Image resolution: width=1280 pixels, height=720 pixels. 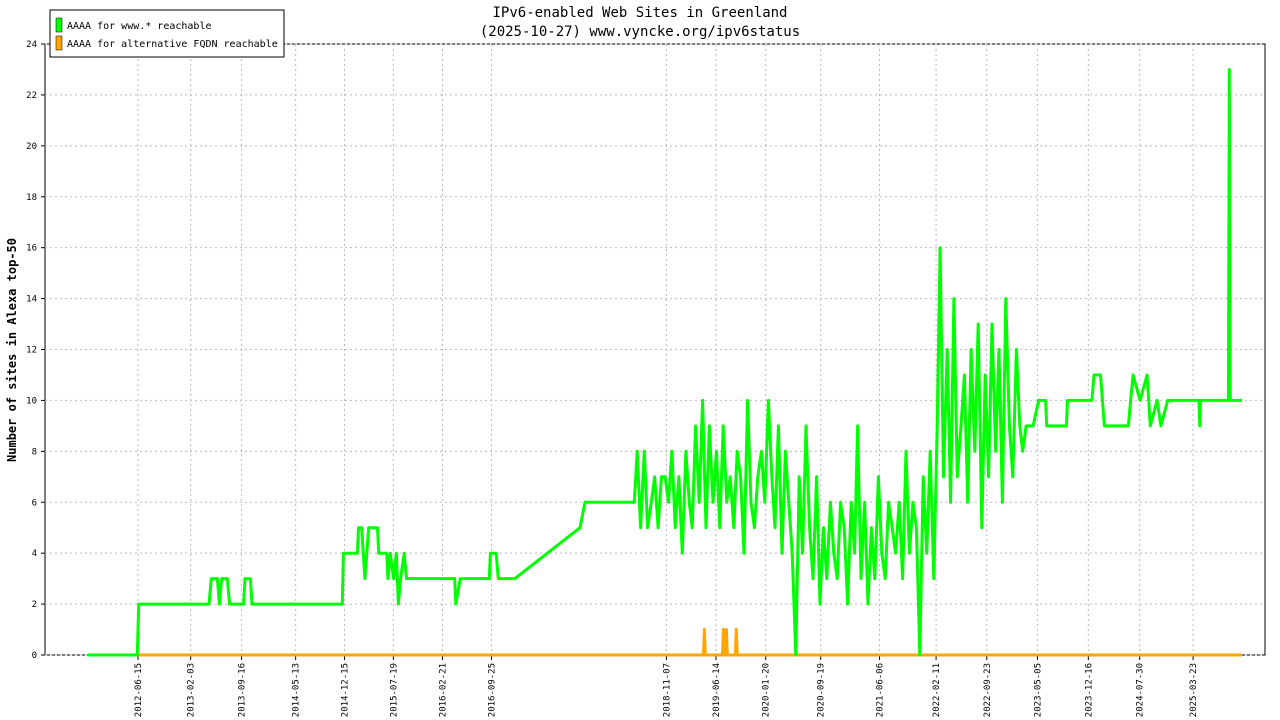 What do you see at coordinates (443, 690) in the screenshot?
I see `x-tick-label: 2016-02-21` at bounding box center [443, 690].